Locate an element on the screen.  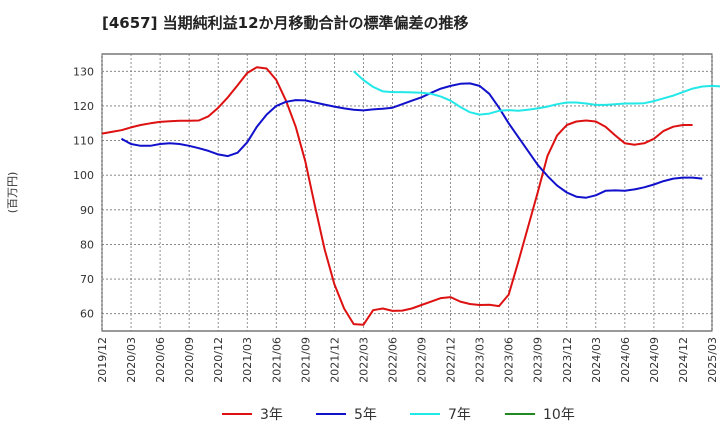
x-tick-label: 2023/09 is located at coordinates (538, 360).